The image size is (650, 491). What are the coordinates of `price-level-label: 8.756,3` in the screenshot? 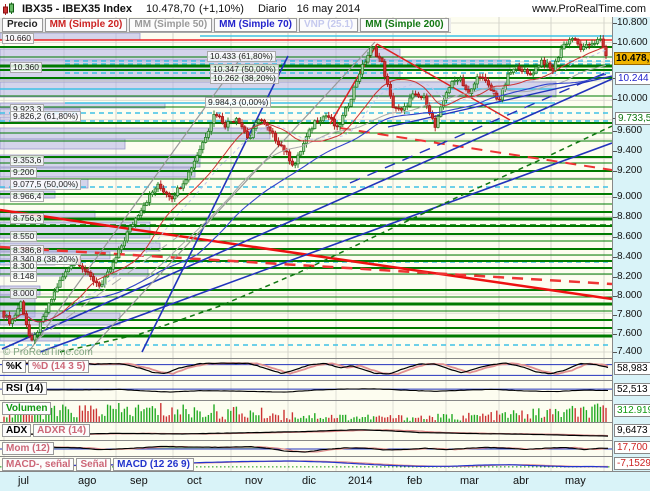 It's located at (27, 218).